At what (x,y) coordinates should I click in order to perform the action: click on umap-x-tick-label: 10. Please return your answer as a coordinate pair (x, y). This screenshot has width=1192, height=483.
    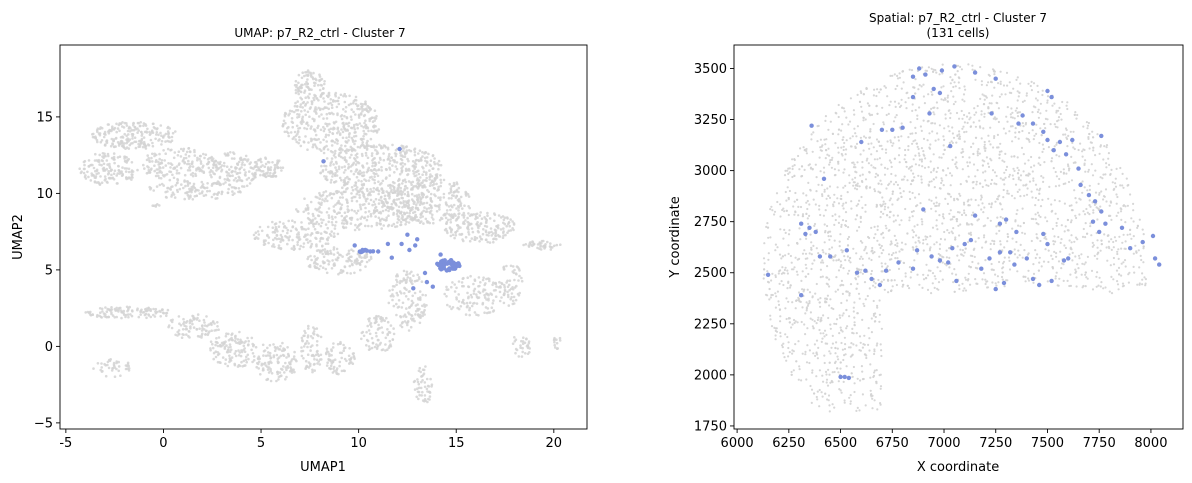
    Looking at the image, I should click on (358, 443).